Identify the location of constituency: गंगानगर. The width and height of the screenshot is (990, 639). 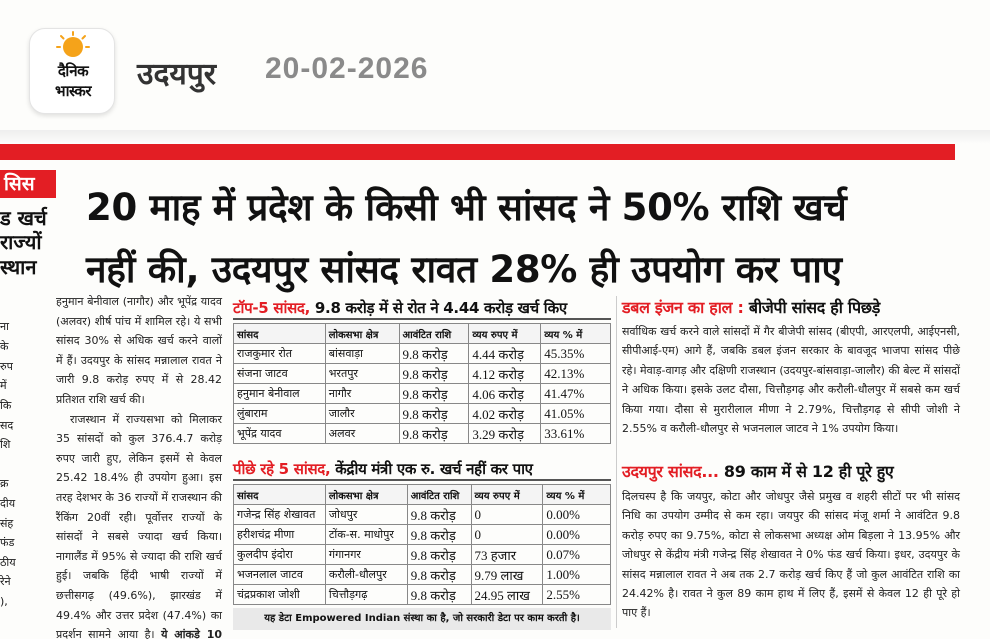
(366, 554).